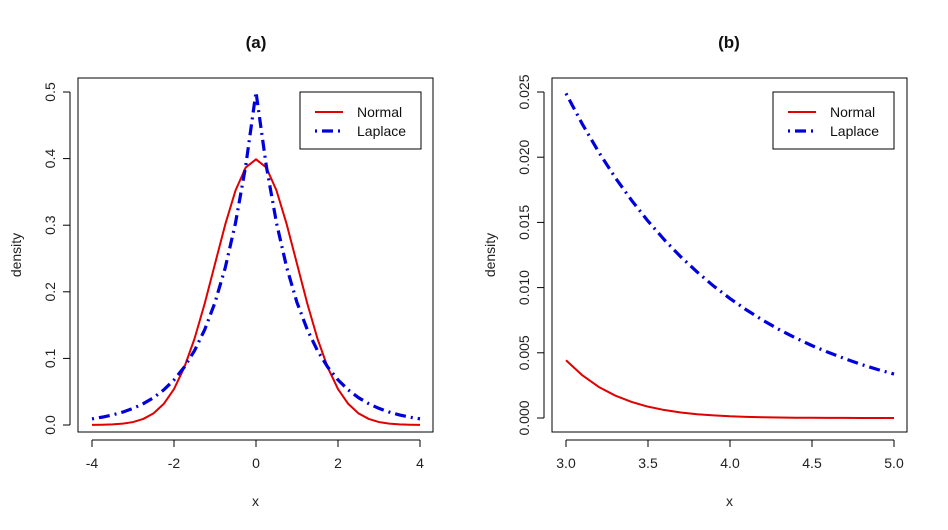 Image resolution: width=948 pixels, height=530 pixels. What do you see at coordinates (524, 91) in the screenshot?
I see `y-tick-label: 0.025` at bounding box center [524, 91].